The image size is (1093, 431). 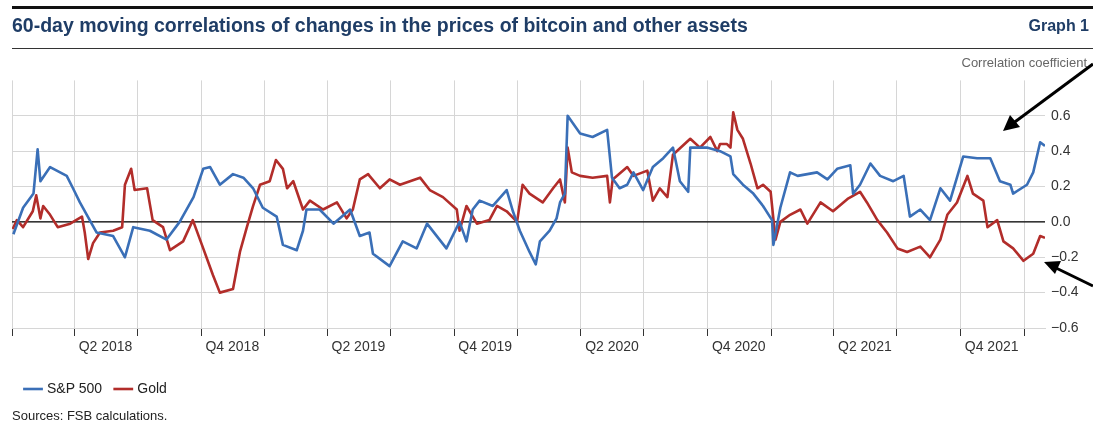 I want to click on y-tick-label: −0.4, so click(x=1065, y=291).